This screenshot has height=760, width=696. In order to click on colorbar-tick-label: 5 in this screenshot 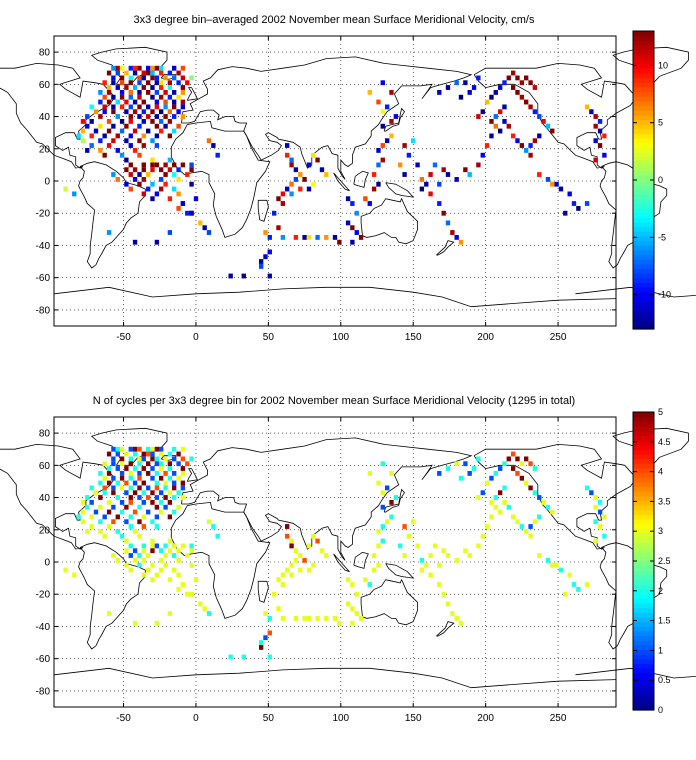, I will do `click(660, 123)`.